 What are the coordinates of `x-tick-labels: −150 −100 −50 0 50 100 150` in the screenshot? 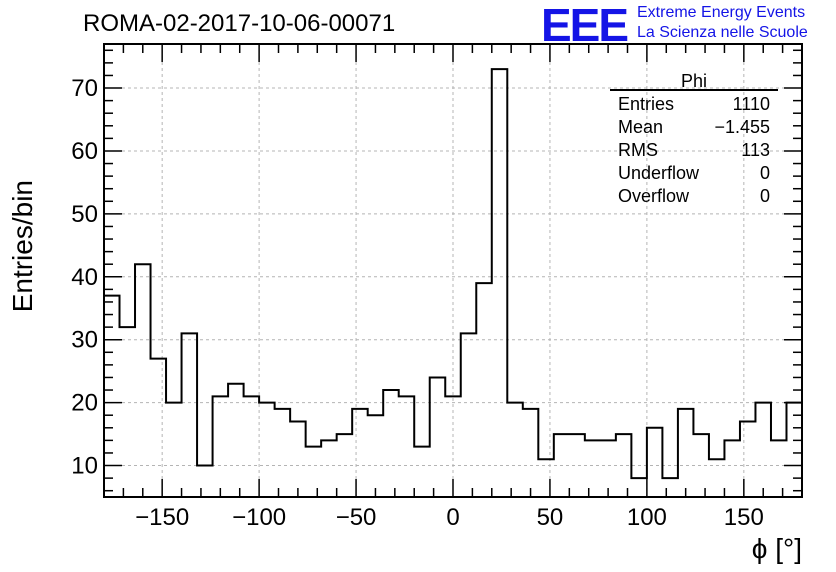 It's located at (449, 517).